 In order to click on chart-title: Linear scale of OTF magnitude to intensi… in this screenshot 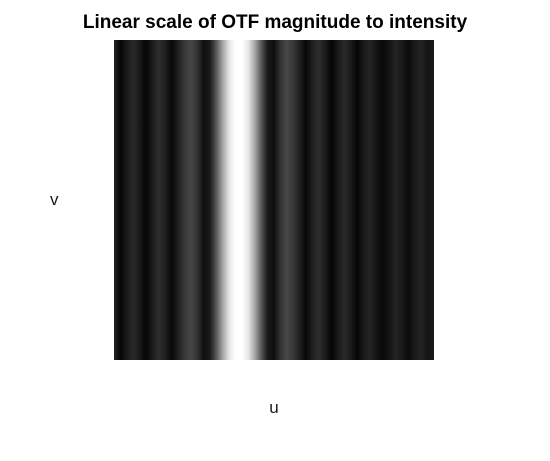, I will do `click(275, 22)`.